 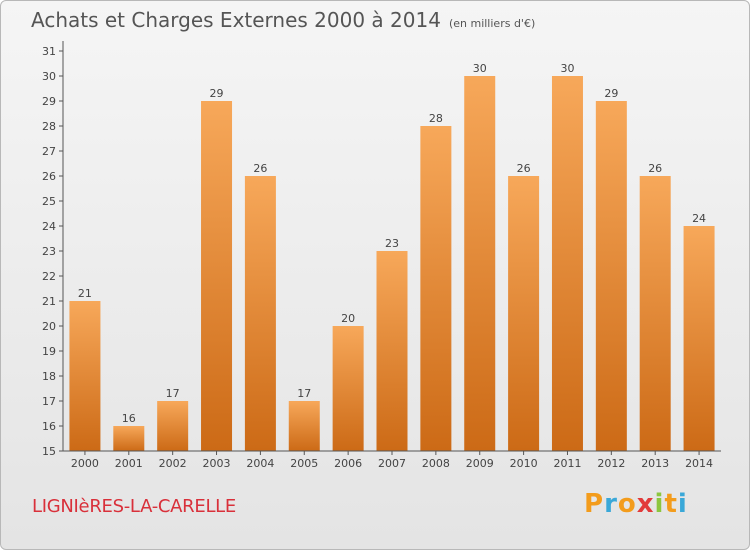 I want to click on y-tick-label: 24, so click(x=49, y=226).